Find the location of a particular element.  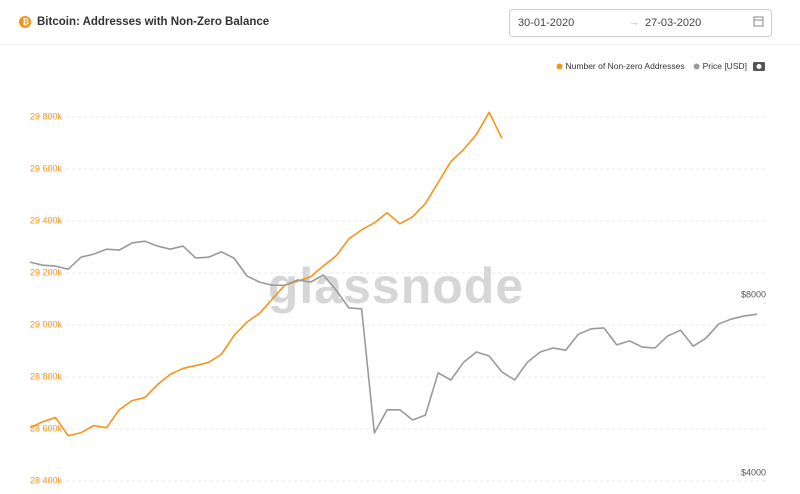

chart-title: Bitcoin: Addresses with Non-Zero Balance is located at coordinates (153, 22).